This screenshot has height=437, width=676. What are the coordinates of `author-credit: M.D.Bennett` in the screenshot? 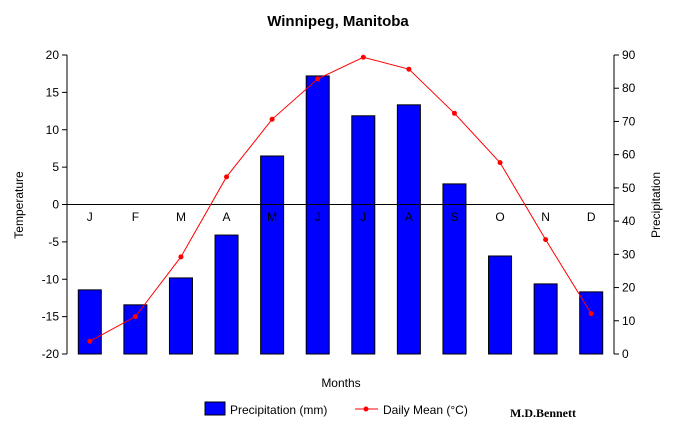 It's located at (543, 413).